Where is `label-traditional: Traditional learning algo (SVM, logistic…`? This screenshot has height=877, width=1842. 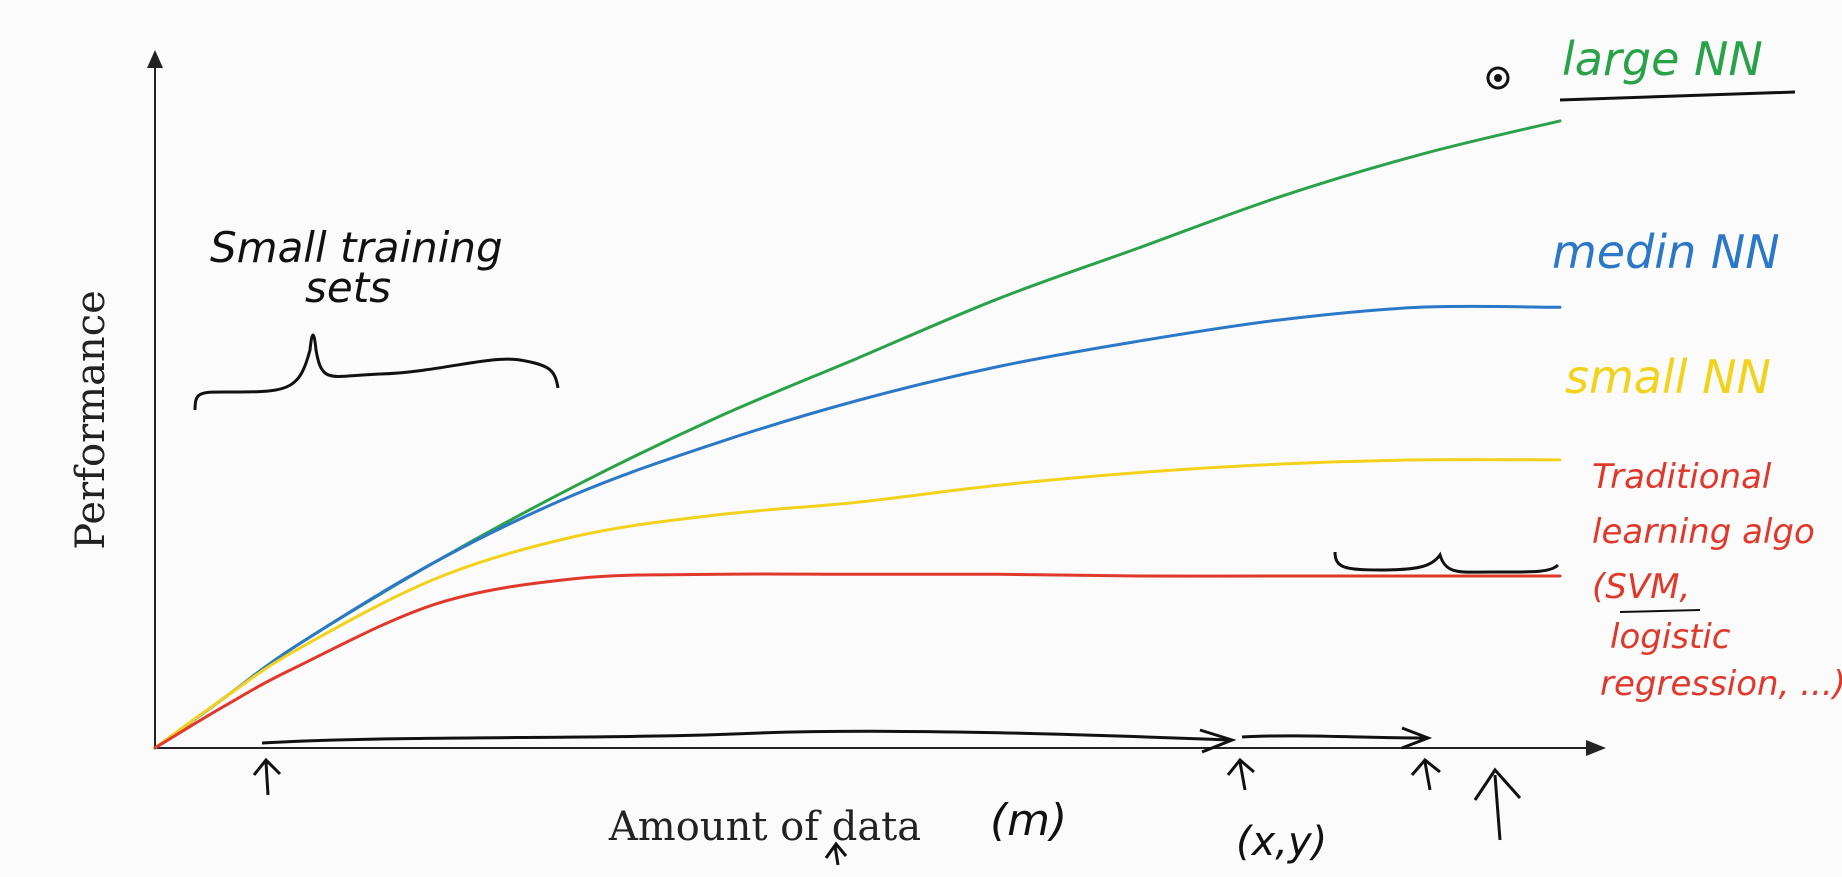 label-traditional: Traditional learning algo (SVM, logistic… is located at coordinates (1717, 580).